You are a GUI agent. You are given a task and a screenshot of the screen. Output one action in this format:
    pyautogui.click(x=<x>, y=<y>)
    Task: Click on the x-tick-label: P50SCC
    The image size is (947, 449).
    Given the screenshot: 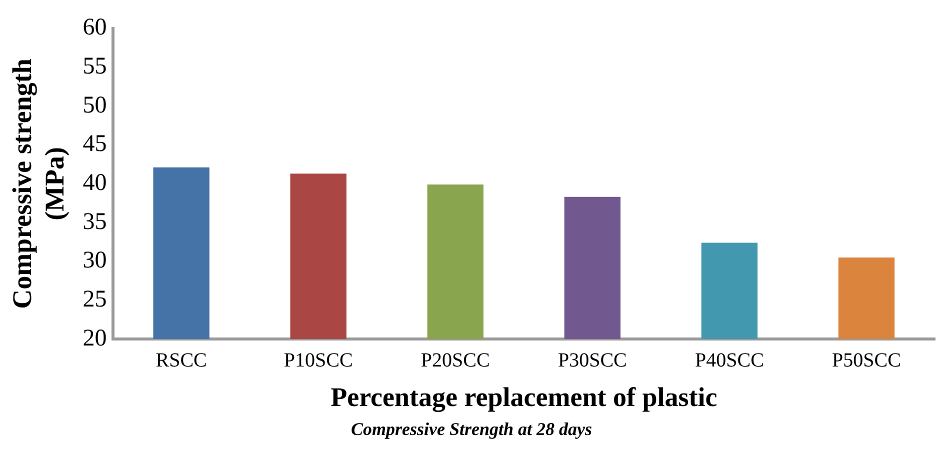 What is the action you would take?
    pyautogui.click(x=866, y=360)
    